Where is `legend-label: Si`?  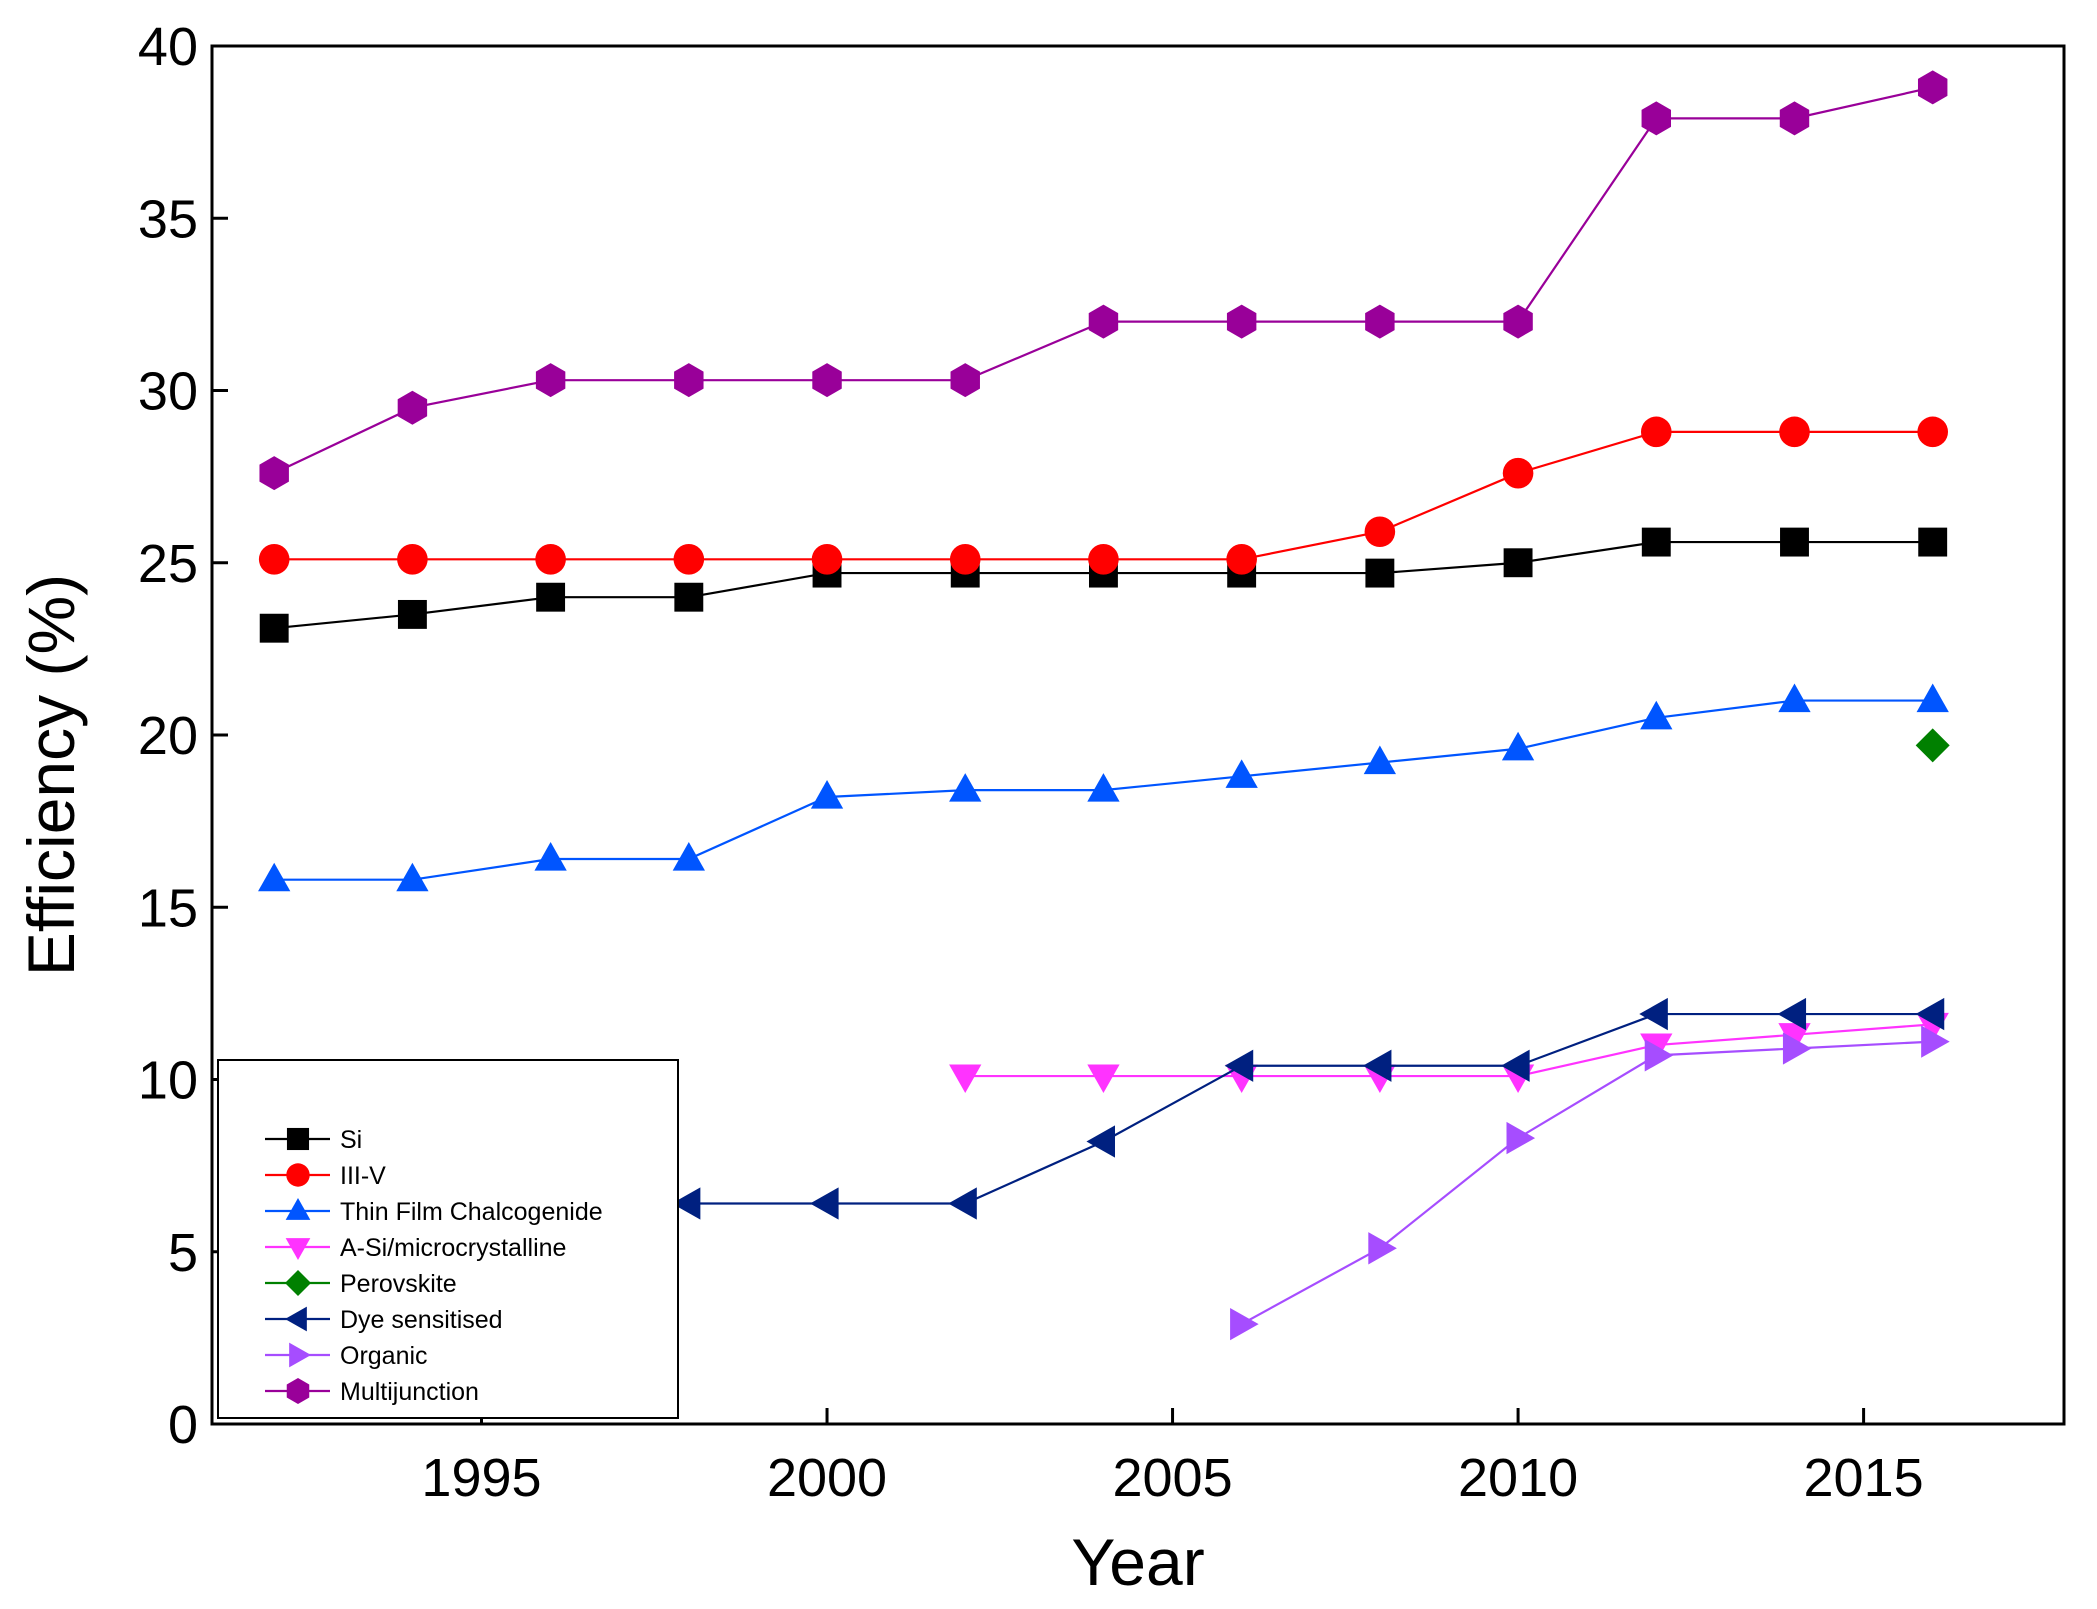
legend-label: Si is located at coordinates (351, 1140).